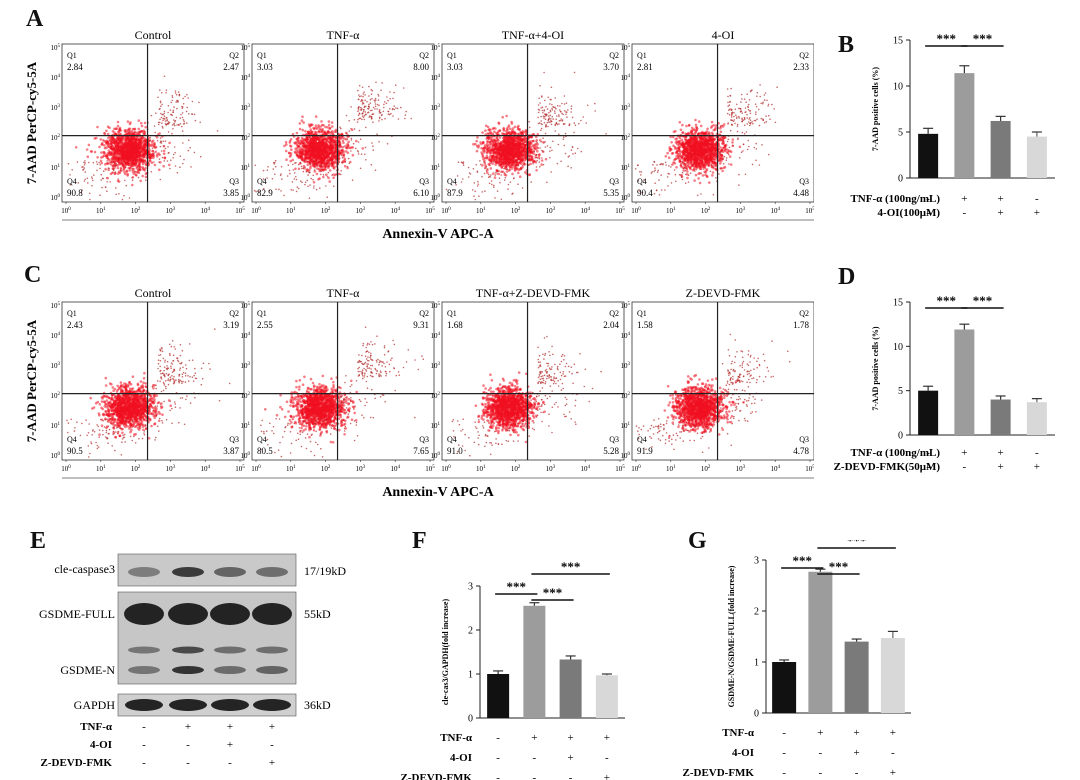  What do you see at coordinates (246, 138) in the screenshot?
I see `flow-y-tick-label: 102` at bounding box center [246, 138].